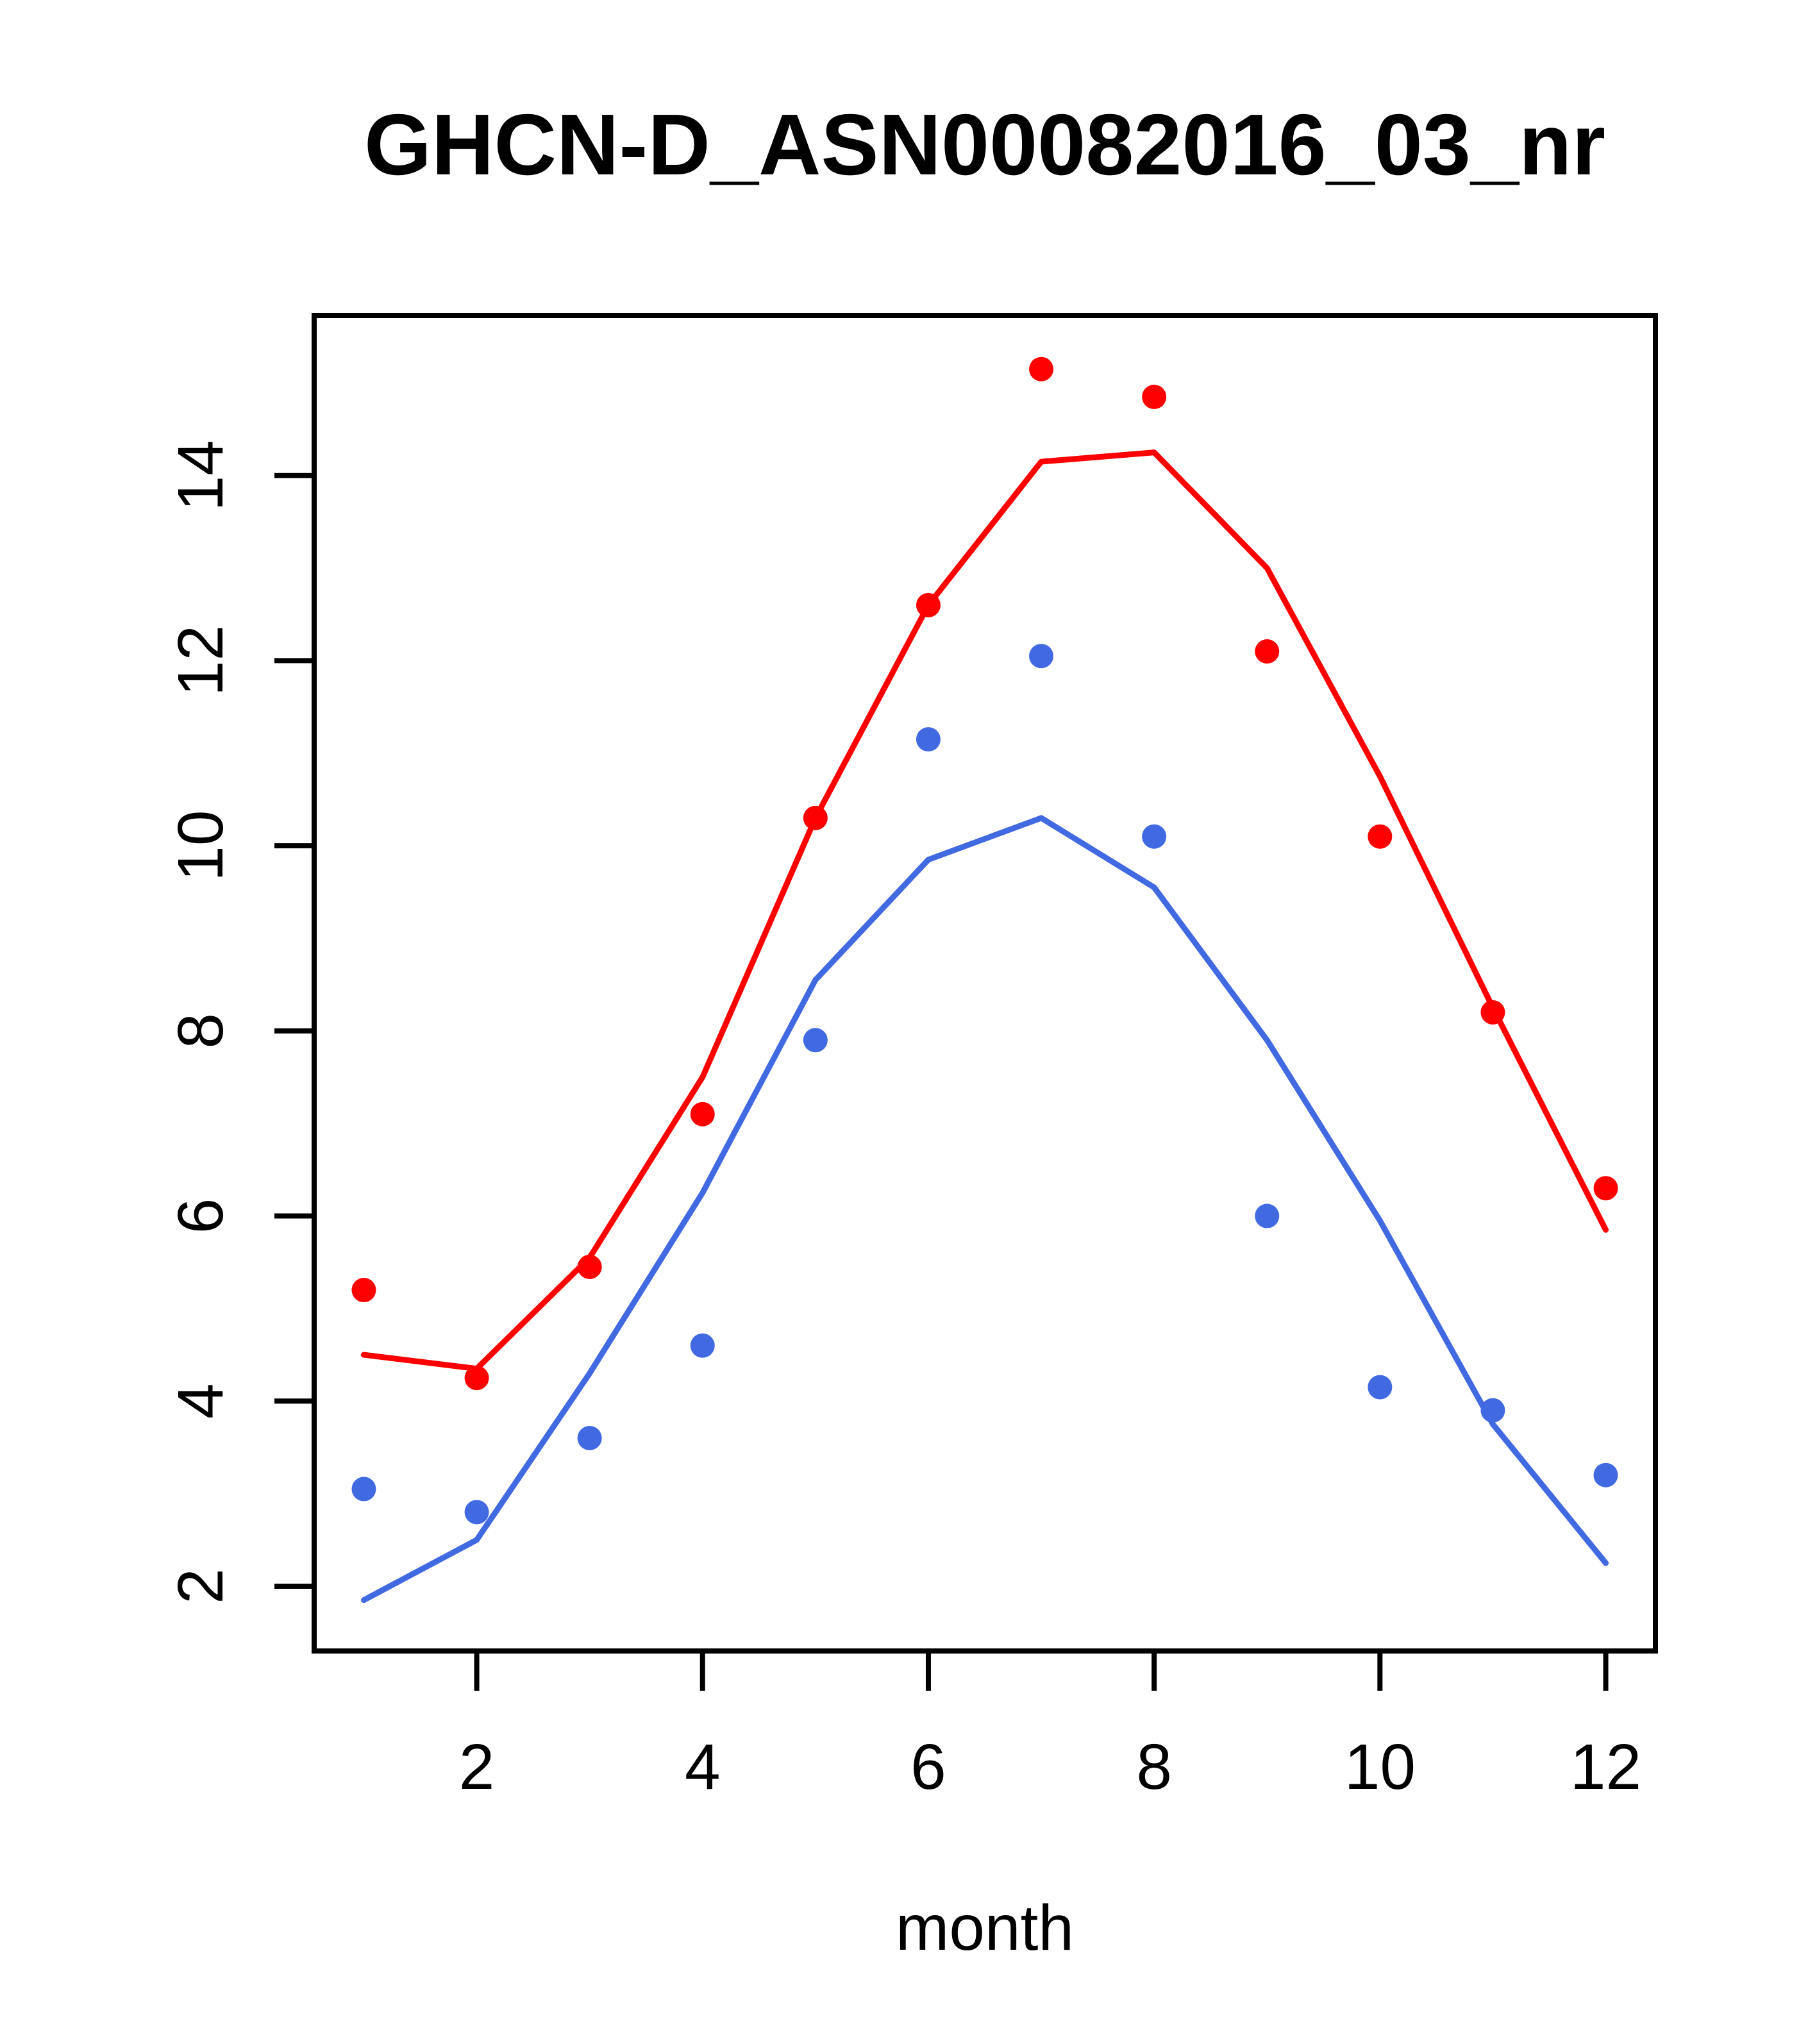 The height and width of the screenshot is (2044, 1817). Describe the element at coordinates (201, 475) in the screenshot. I see `y-tick-label: 14` at that location.